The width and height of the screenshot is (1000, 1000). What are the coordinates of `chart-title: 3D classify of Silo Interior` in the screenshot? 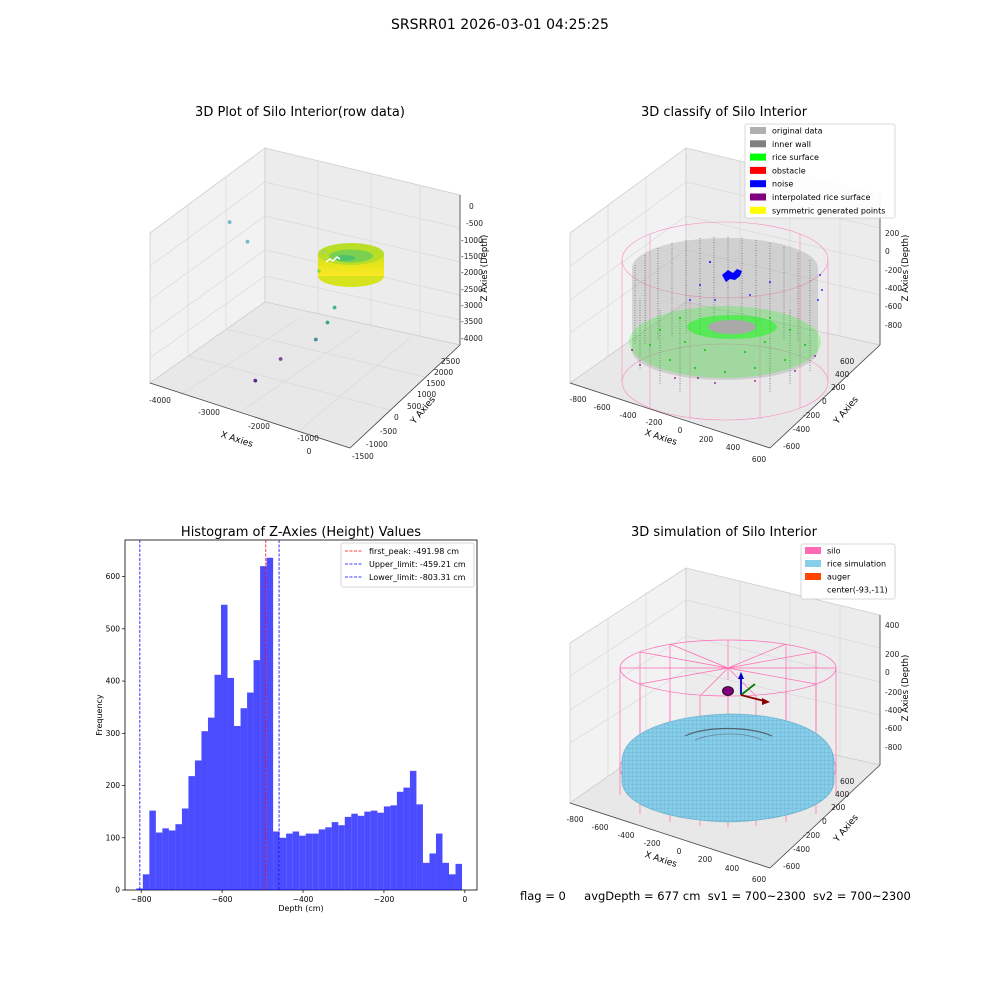 It's located at (724, 112).